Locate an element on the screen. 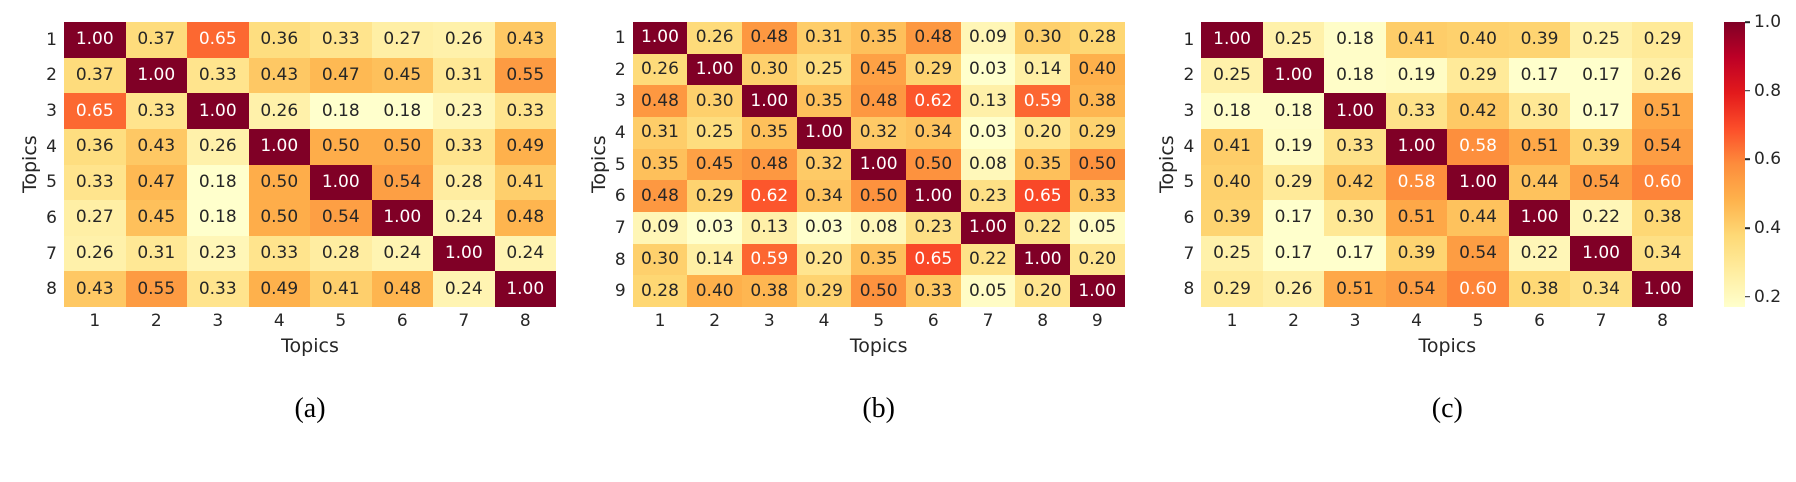  colorbar-tick-mark is located at coordinates (1747, 90).